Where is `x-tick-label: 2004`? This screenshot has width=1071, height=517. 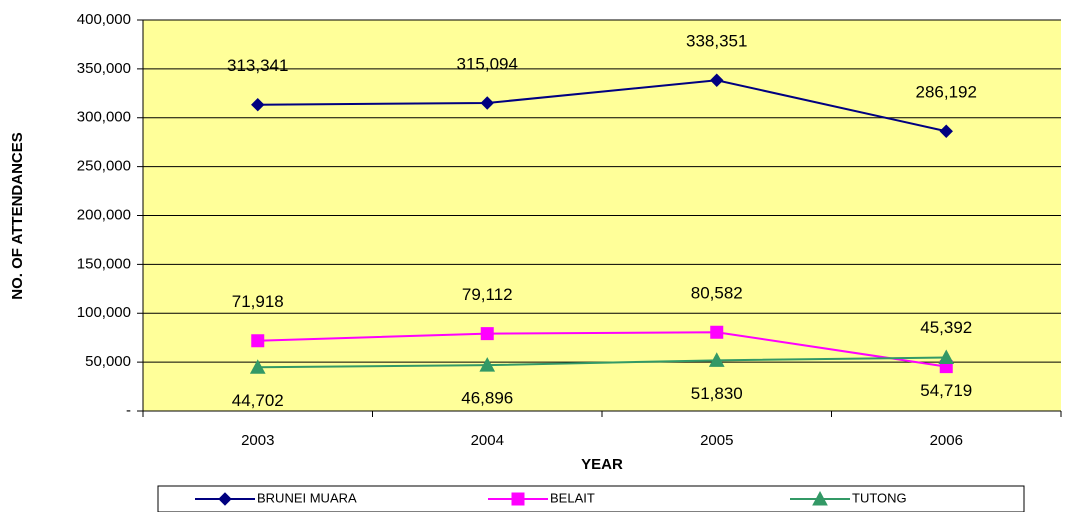 x-tick-label: 2004 is located at coordinates (487, 440).